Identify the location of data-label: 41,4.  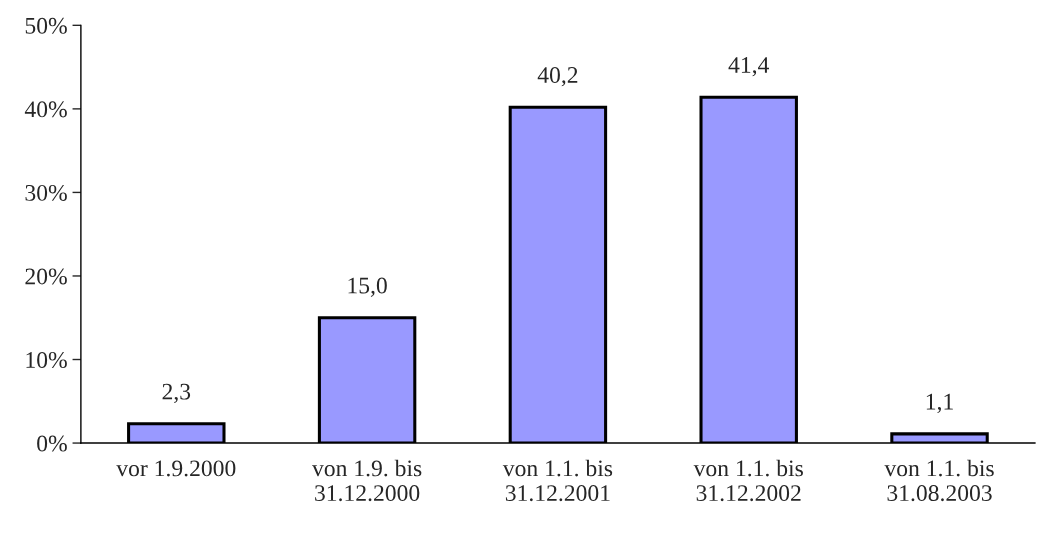
(748, 67).